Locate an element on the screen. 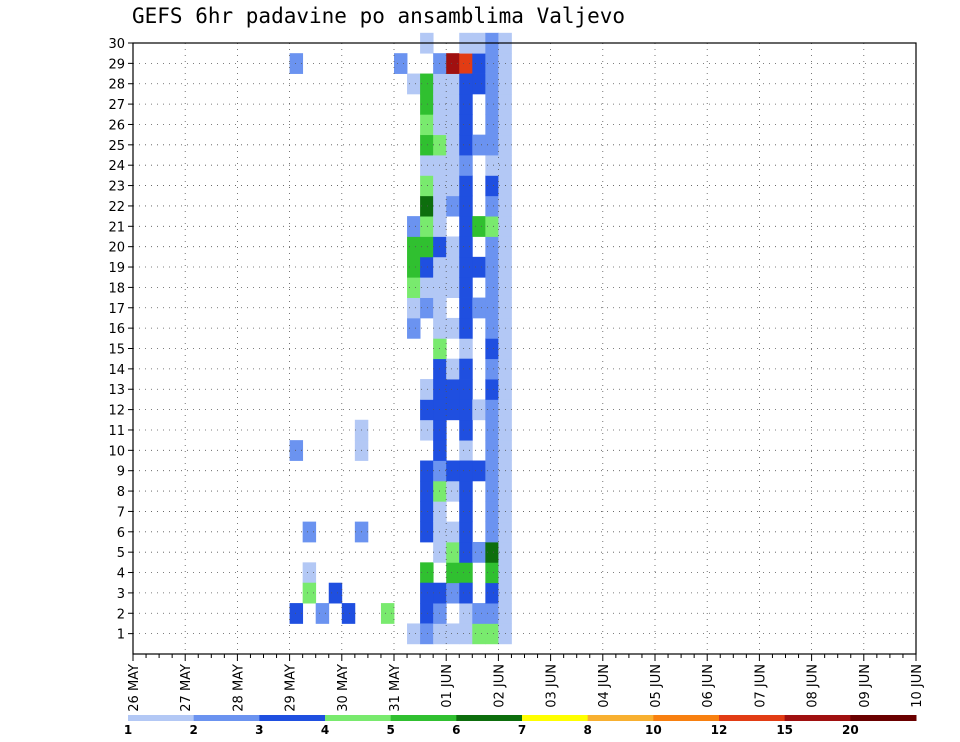  y-tick-label: 16 is located at coordinates (116, 329).